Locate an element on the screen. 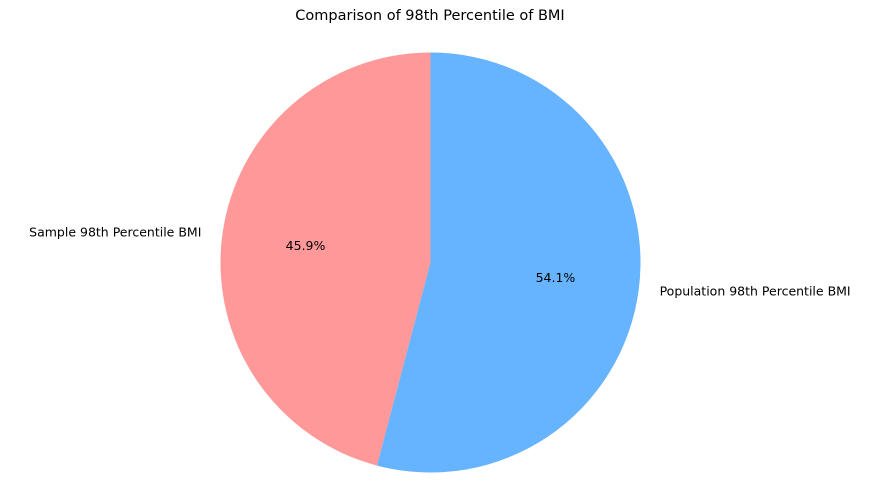 Image resolution: width=881 pixels, height=504 pixels. slice-percent-sample-98th-percentile-bmi: 45.9% is located at coordinates (306, 245).